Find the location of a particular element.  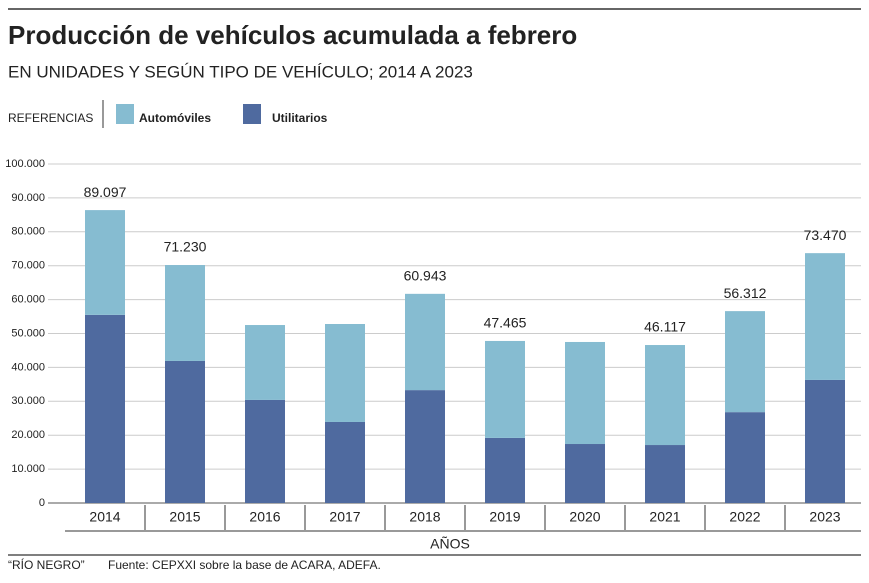

total-label: 89.097 is located at coordinates (105, 192).